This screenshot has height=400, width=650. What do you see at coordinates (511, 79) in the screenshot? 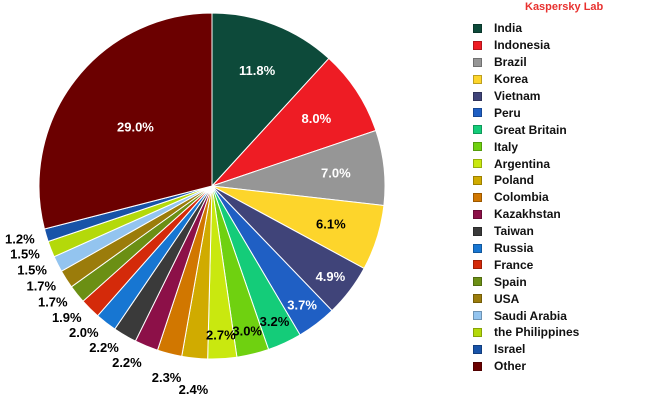
I see `legend-label: Korea` at bounding box center [511, 79].